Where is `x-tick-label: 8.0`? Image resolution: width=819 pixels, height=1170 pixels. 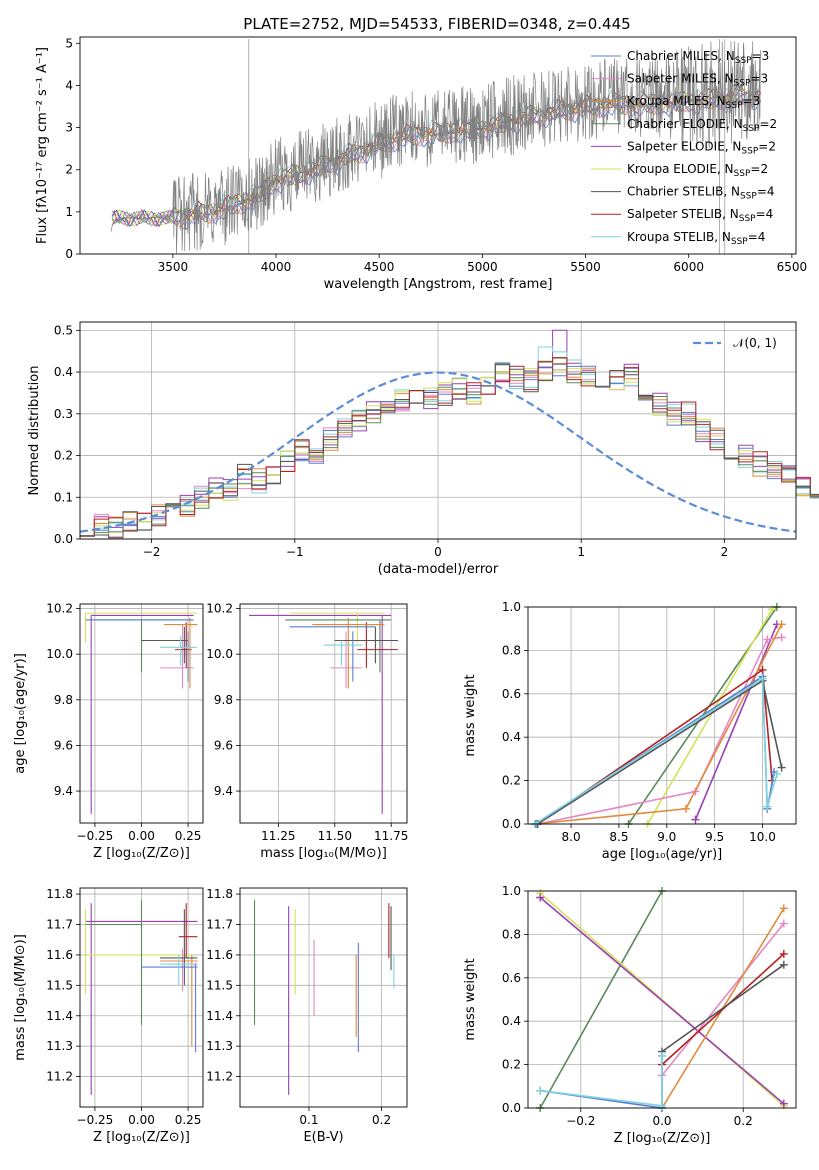
x-tick-label: 8.0 is located at coordinates (571, 837).